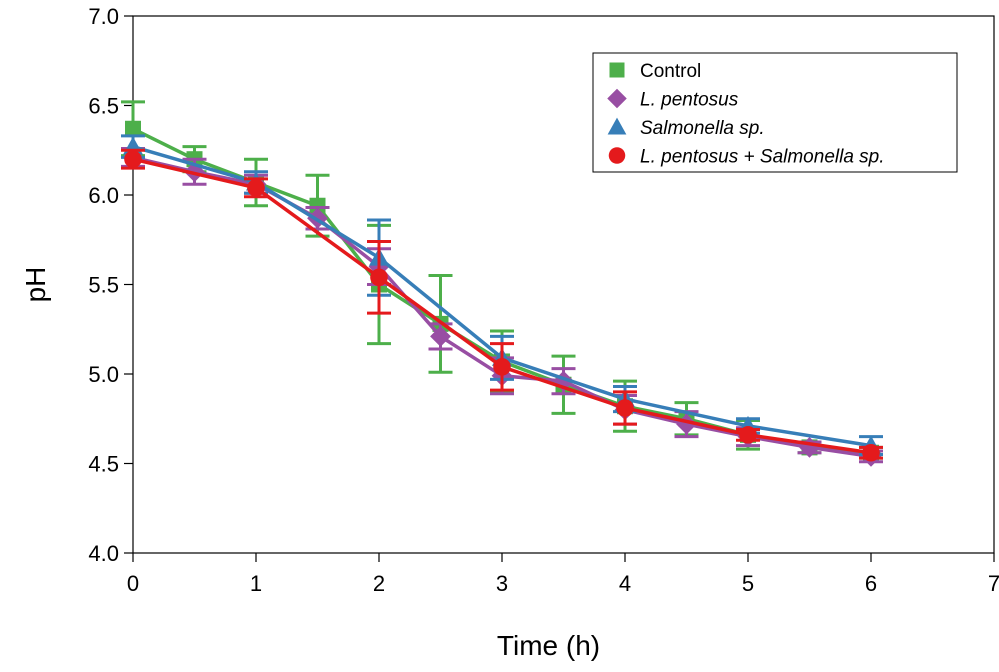  What do you see at coordinates (625, 583) in the screenshot?
I see `x-tick-label: 4` at bounding box center [625, 583].